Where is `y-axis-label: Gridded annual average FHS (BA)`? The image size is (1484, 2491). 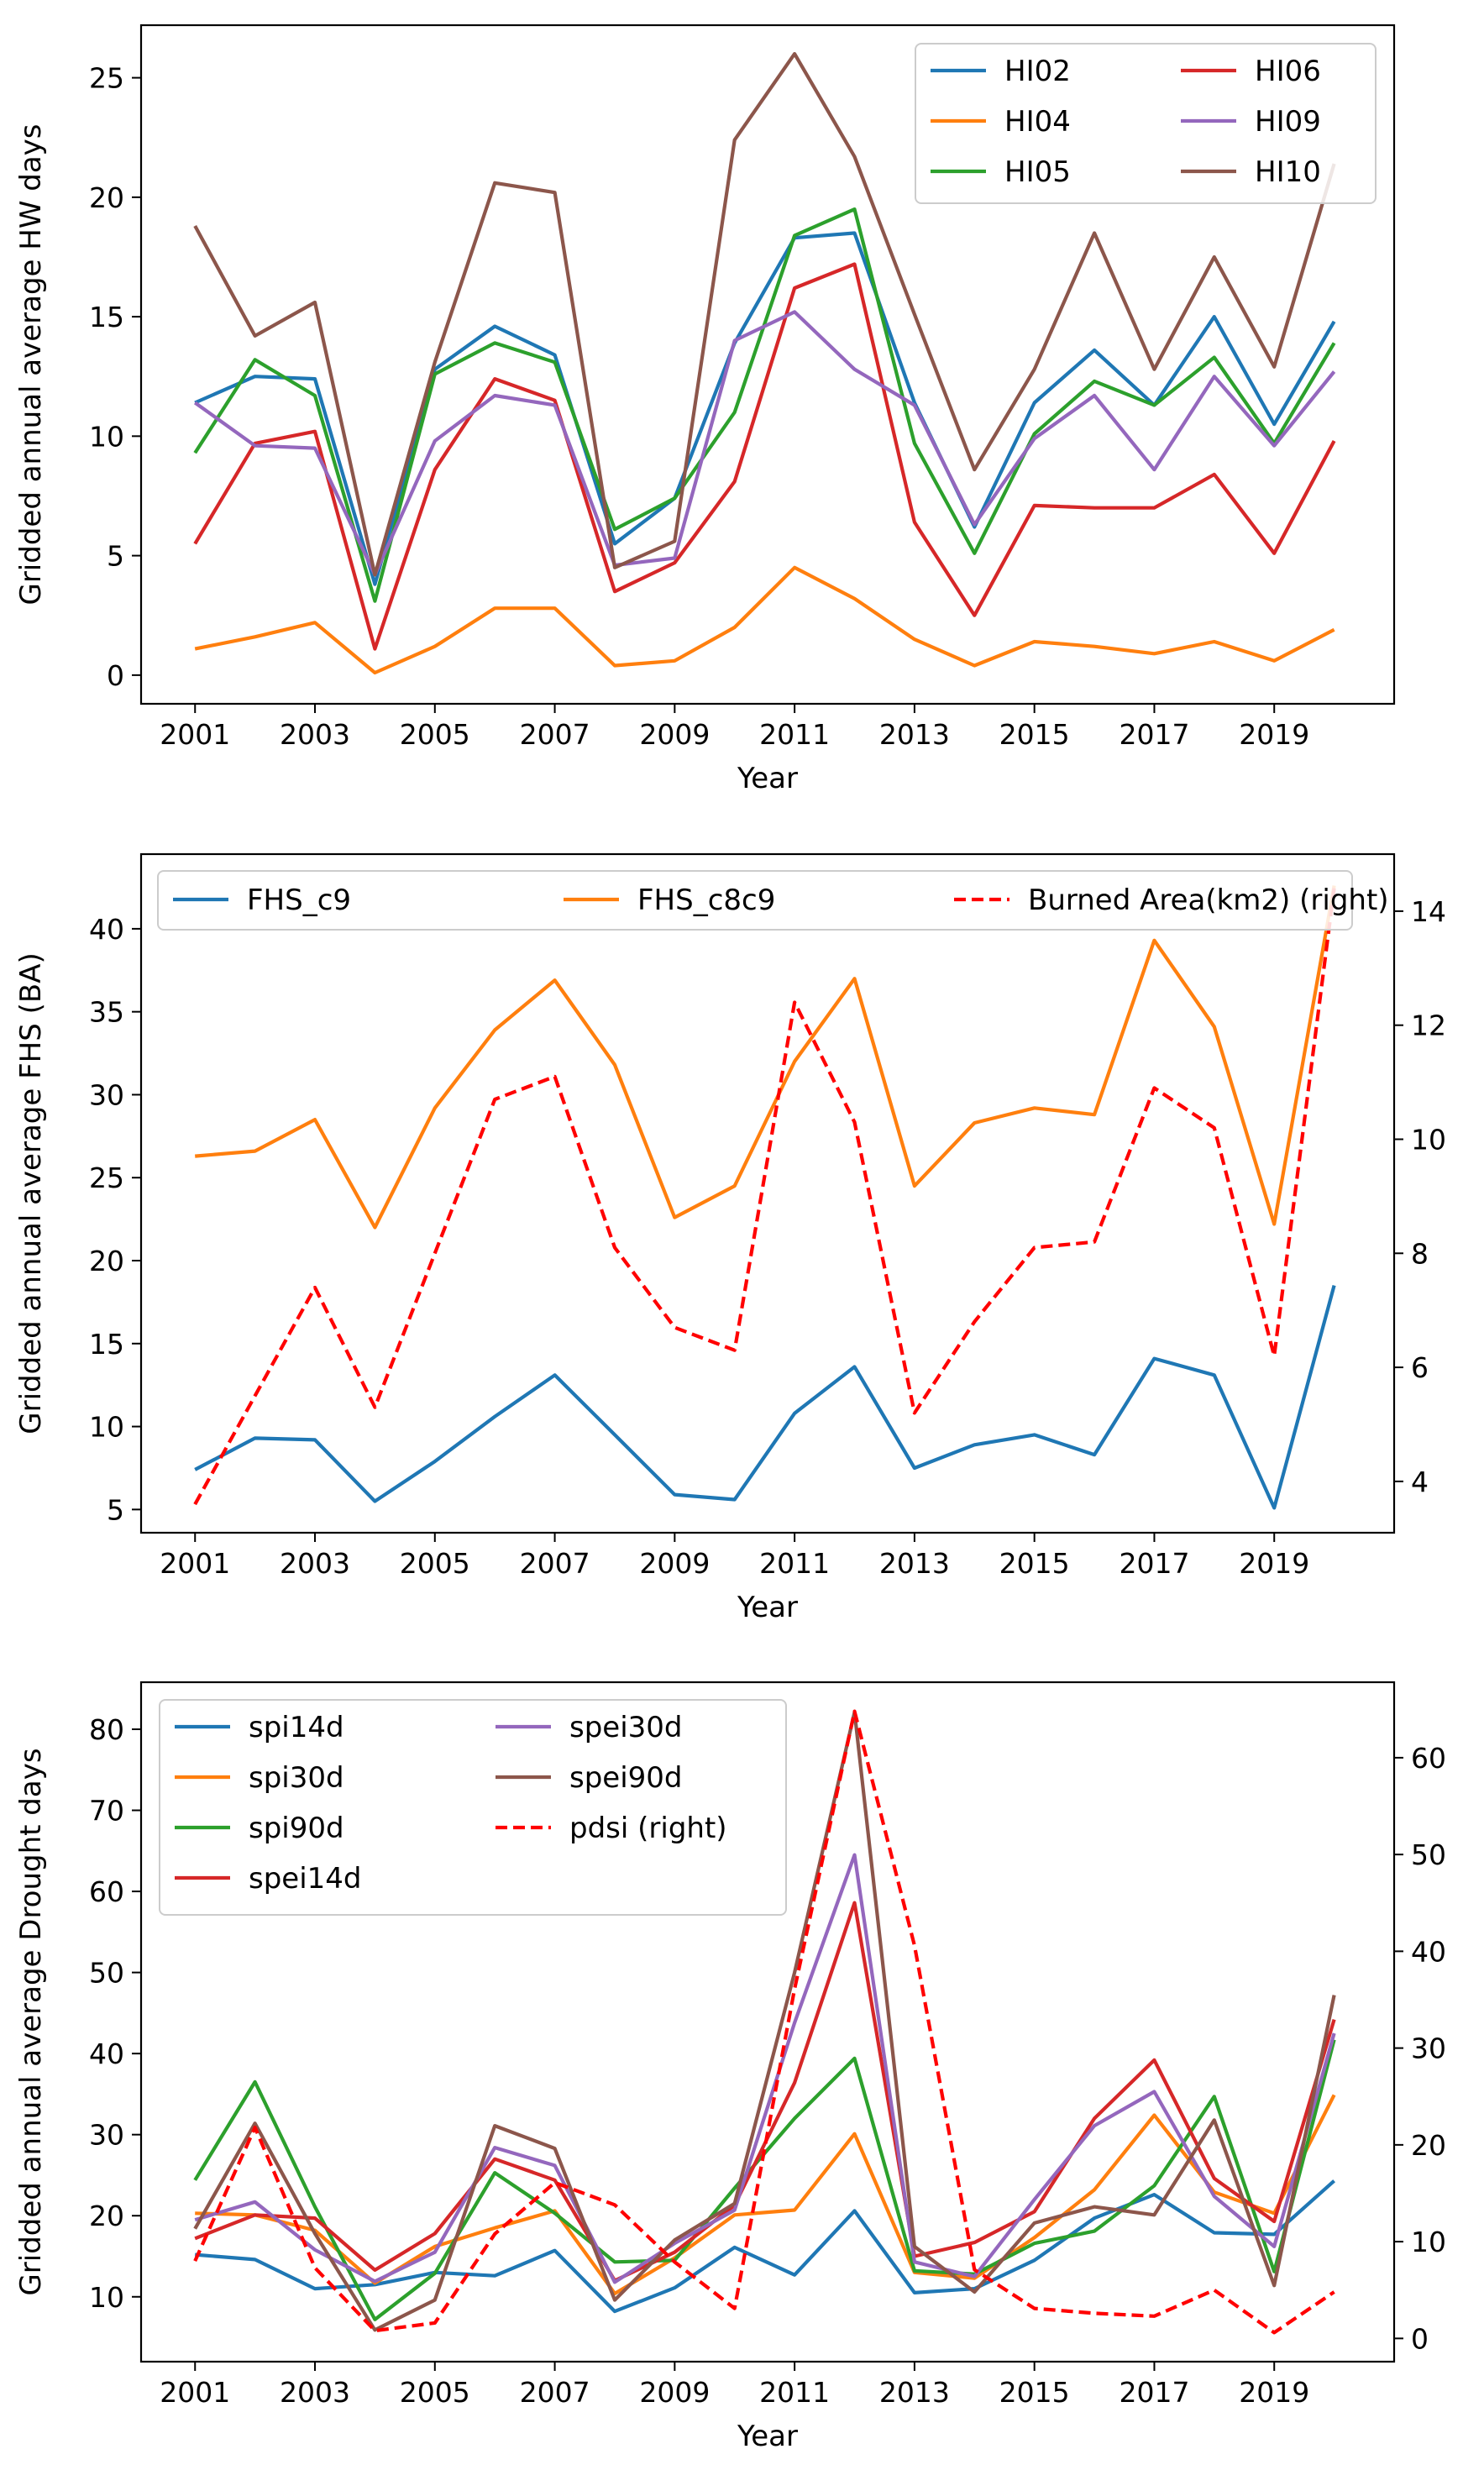 y-axis-label: Gridded annual average FHS (BA) is located at coordinates (31, 1193).